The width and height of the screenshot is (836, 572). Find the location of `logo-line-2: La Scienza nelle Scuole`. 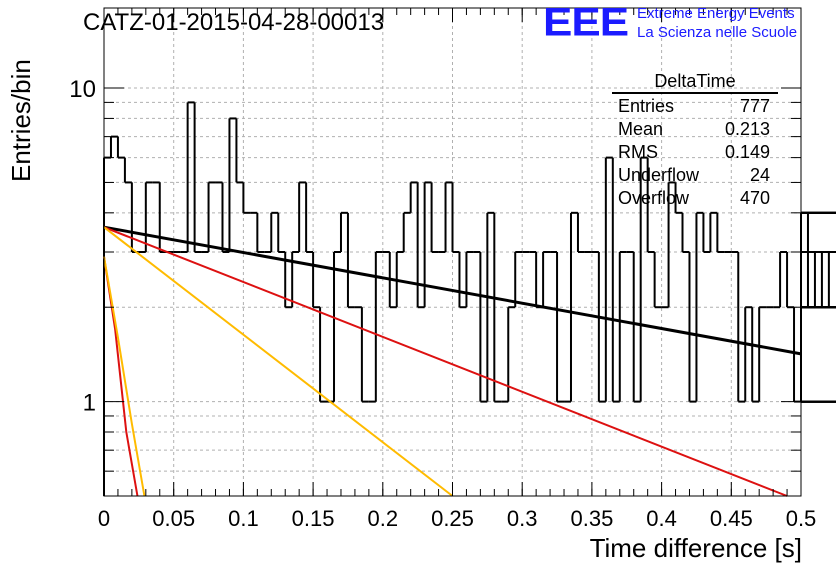

logo-line-2: La Scienza nelle Scuole is located at coordinates (717, 32).